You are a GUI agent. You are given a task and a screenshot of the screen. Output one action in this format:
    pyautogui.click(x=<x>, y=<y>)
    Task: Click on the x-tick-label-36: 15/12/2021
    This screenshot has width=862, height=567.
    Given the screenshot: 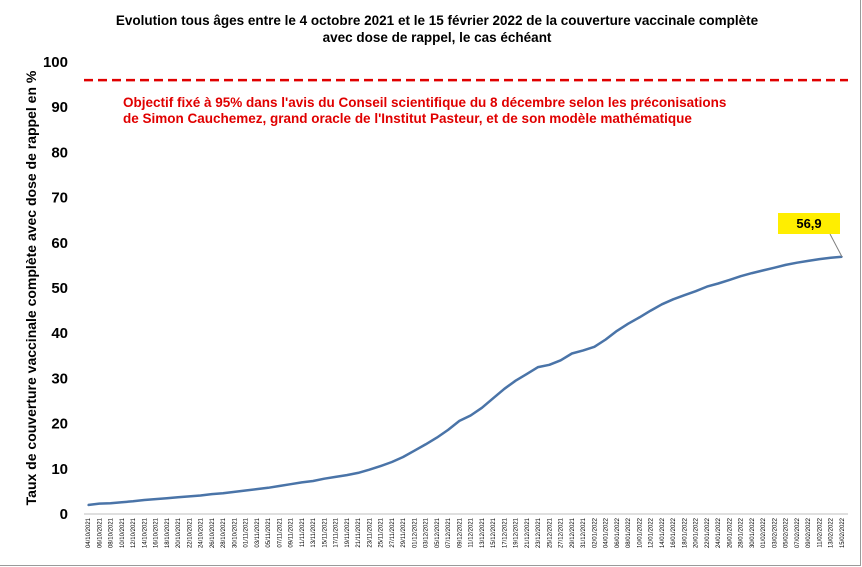 What is the action you would take?
    pyautogui.click(x=494, y=532)
    